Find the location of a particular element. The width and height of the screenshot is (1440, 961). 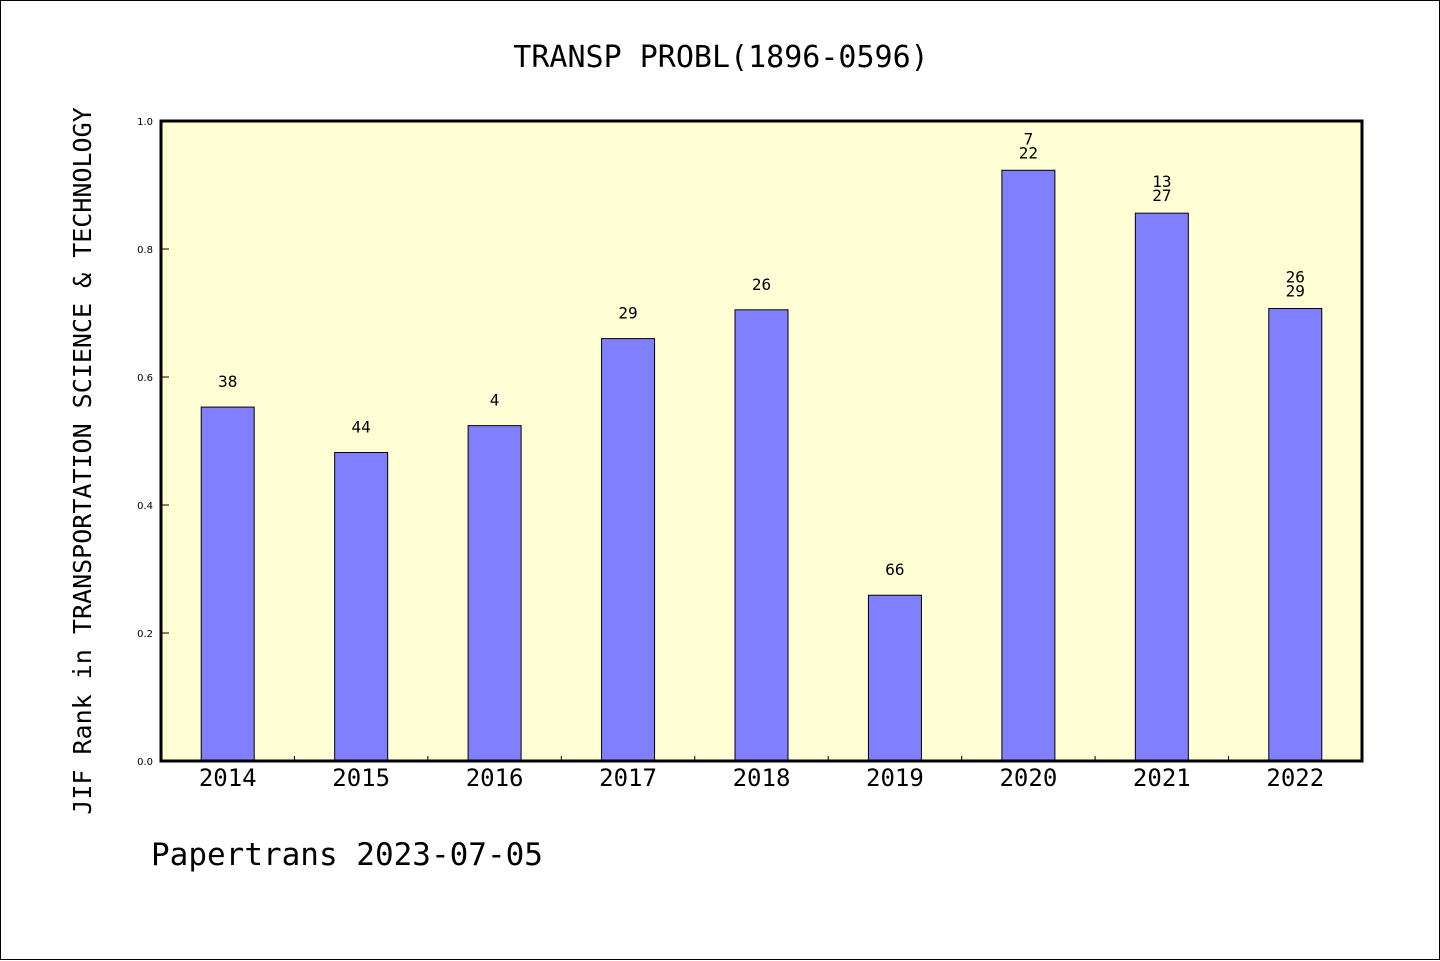

bar-2016 is located at coordinates (494, 593).